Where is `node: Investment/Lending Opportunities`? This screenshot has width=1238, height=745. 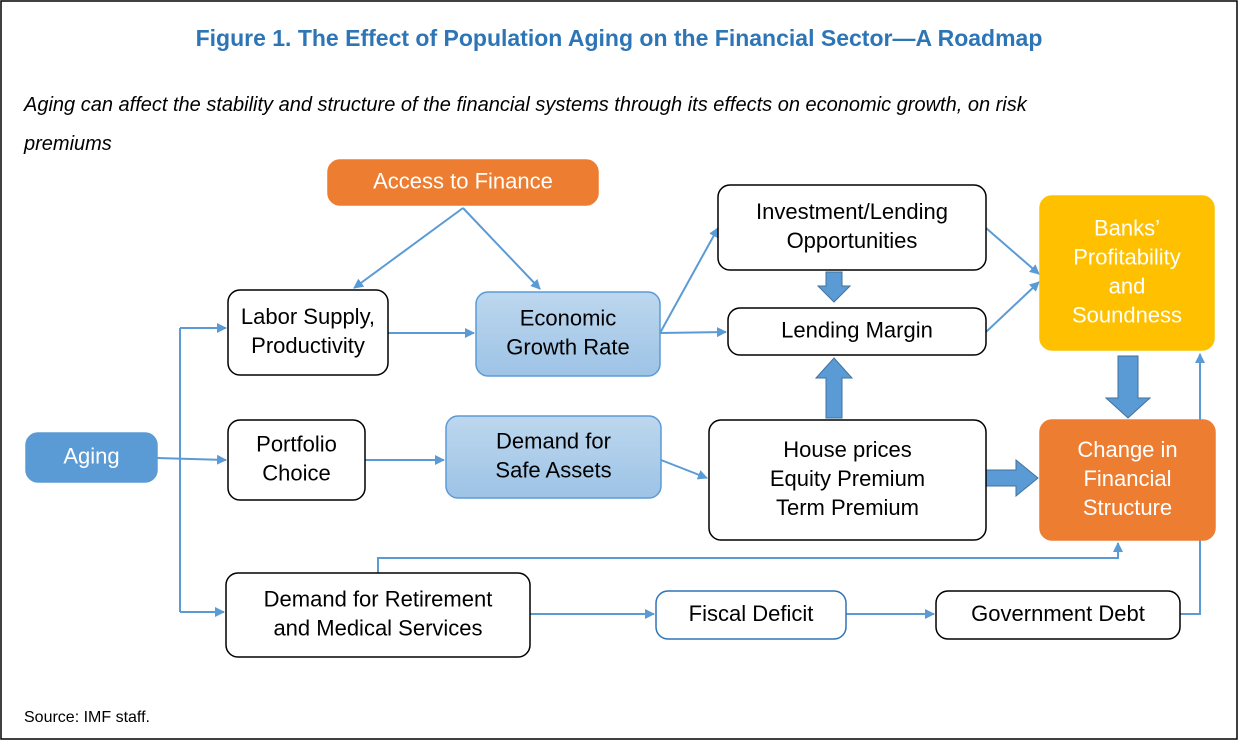 node: Investment/Lending Opportunities is located at coordinates (852, 227).